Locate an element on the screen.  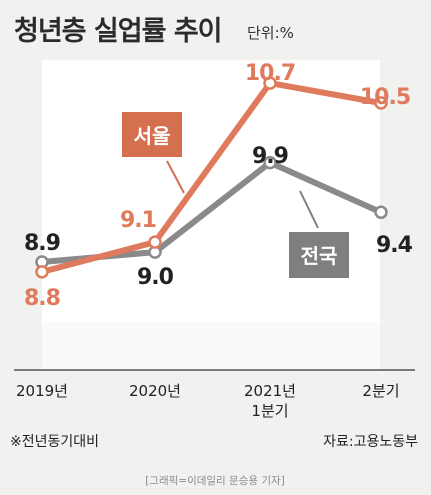
x-tick-label: 2019년 is located at coordinates (42, 391).